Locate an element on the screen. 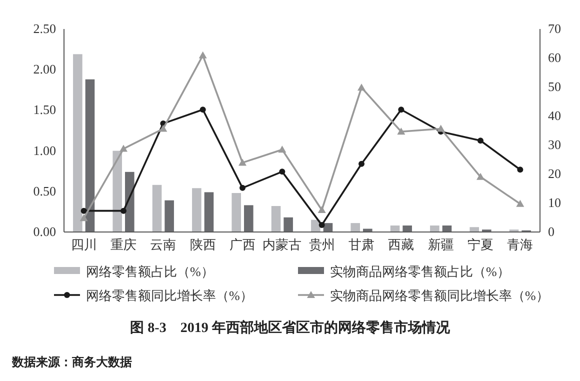 This screenshot has width=580, height=381. legend-label: 实物商品网络零售额占比（%） is located at coordinates (420, 271).